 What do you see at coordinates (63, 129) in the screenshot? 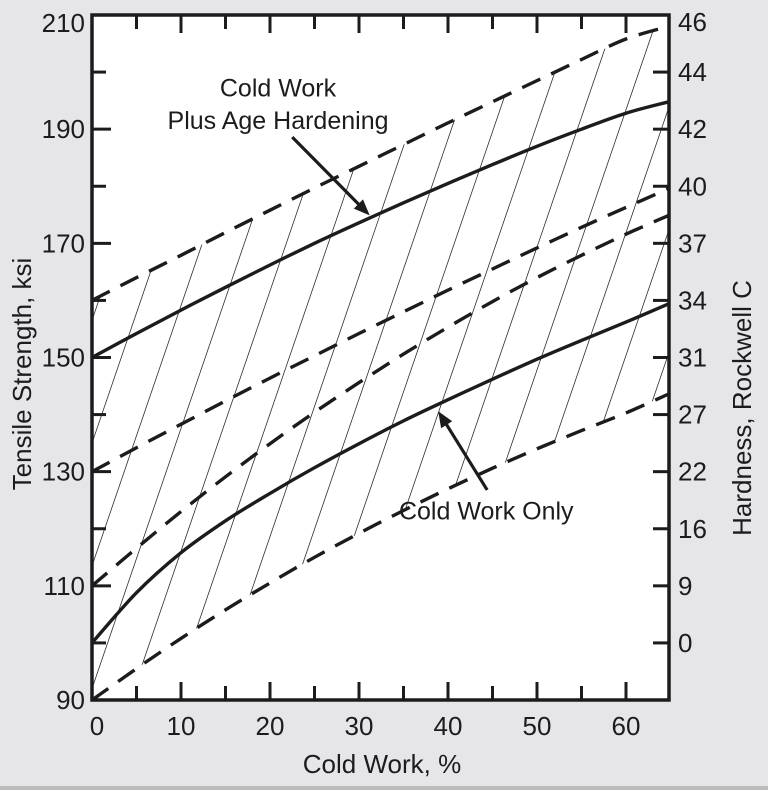
I see `y-left-tick-label: 190` at bounding box center [63, 129].